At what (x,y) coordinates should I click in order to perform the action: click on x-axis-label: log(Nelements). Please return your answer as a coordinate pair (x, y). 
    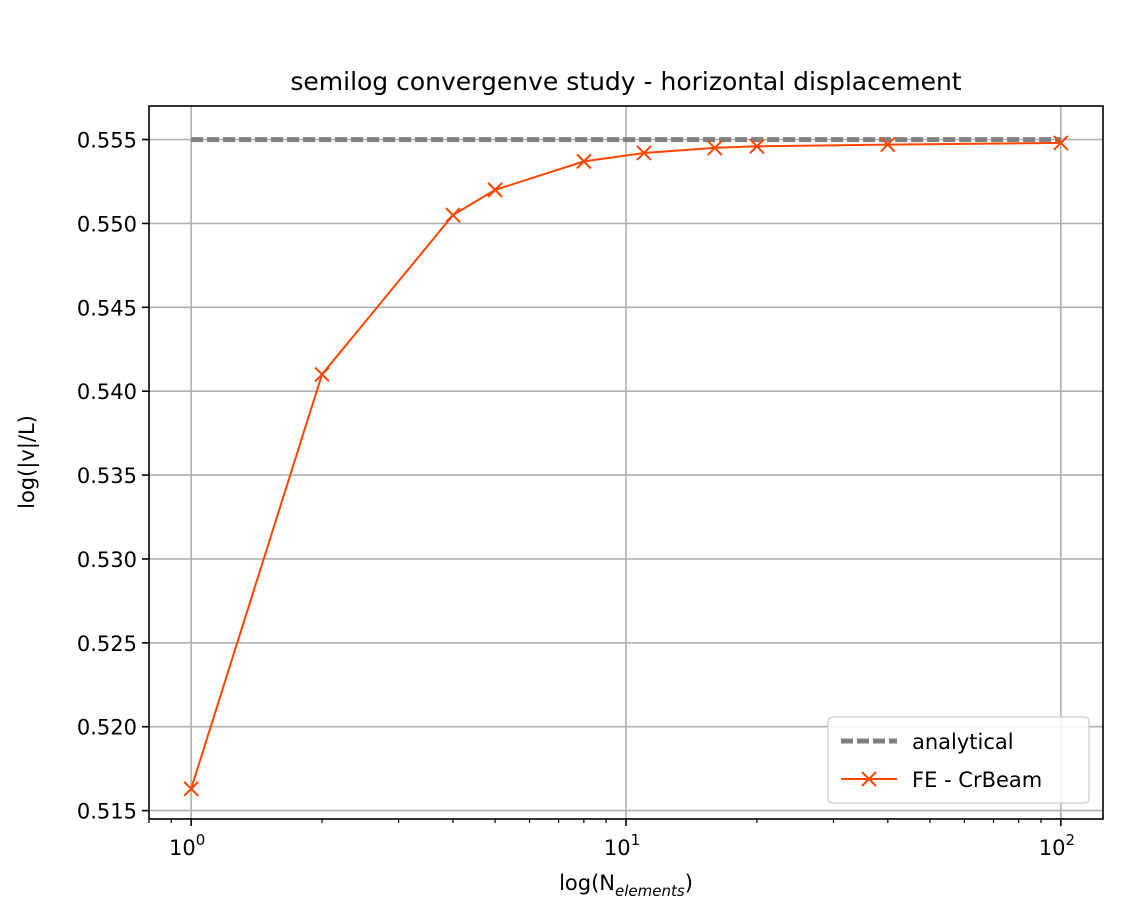
    Looking at the image, I should click on (626, 885).